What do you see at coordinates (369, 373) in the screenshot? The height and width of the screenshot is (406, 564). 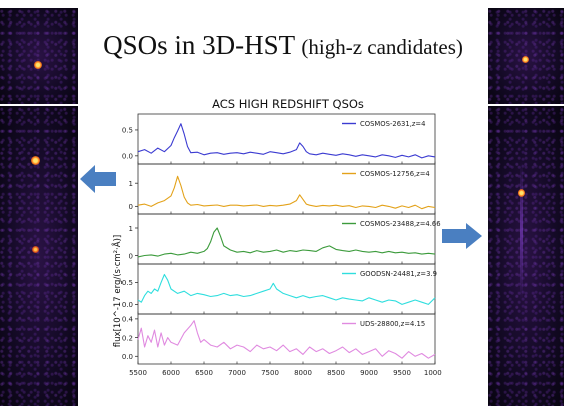 I see `x-tick-label: 9000` at bounding box center [369, 373].